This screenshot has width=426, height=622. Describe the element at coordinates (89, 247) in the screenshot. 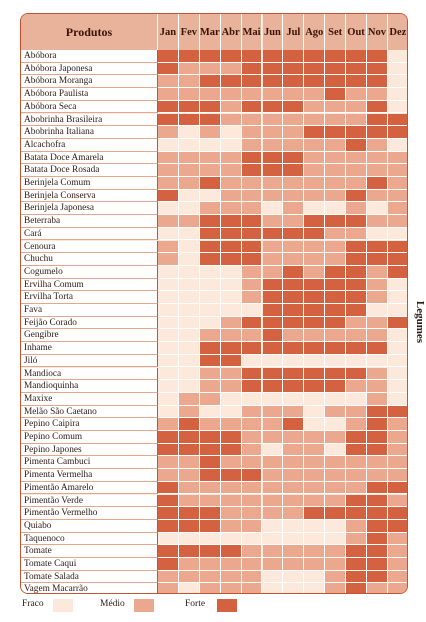

I see `product-name: Cenoura` at that location.